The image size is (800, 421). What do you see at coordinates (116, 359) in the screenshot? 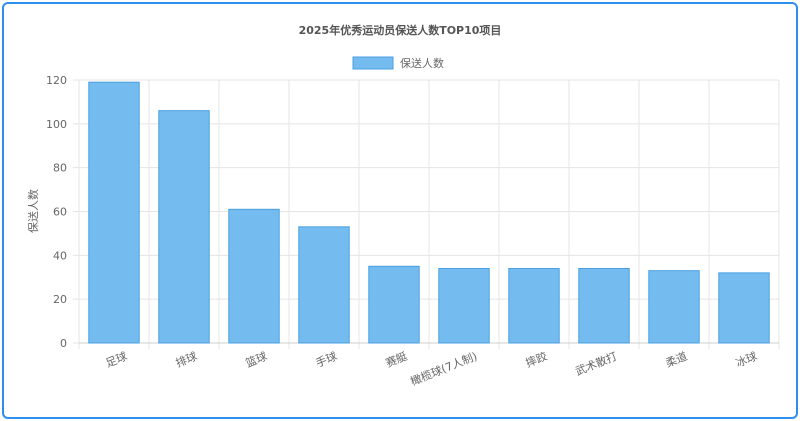
I see `x-tick-label-0: 足球` at bounding box center [116, 359].